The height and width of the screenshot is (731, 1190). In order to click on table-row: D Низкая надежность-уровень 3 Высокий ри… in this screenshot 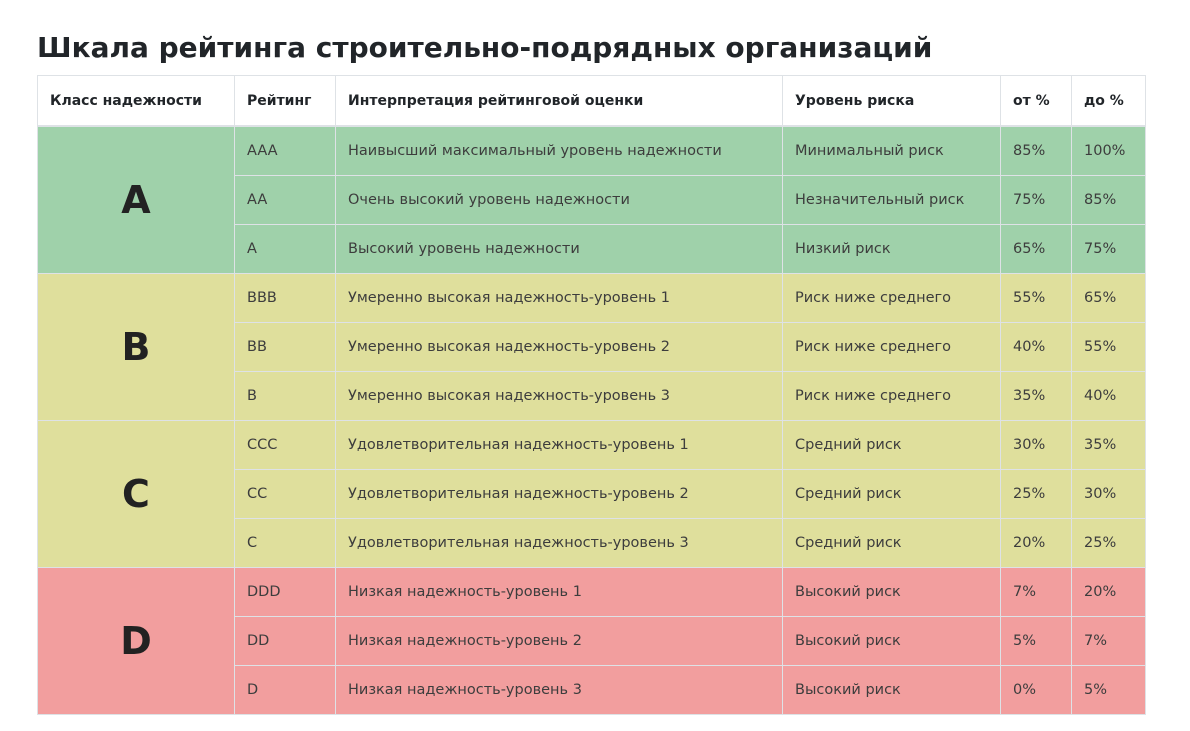, I will do `click(592, 690)`.